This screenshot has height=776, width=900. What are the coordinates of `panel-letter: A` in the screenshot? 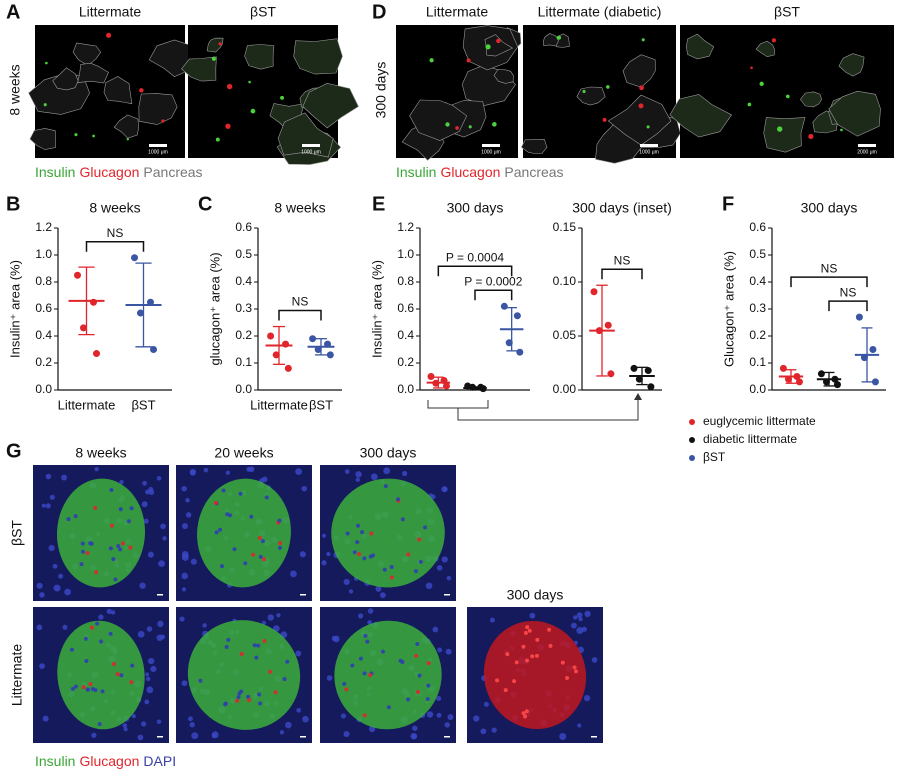 It's located at (13, 12).